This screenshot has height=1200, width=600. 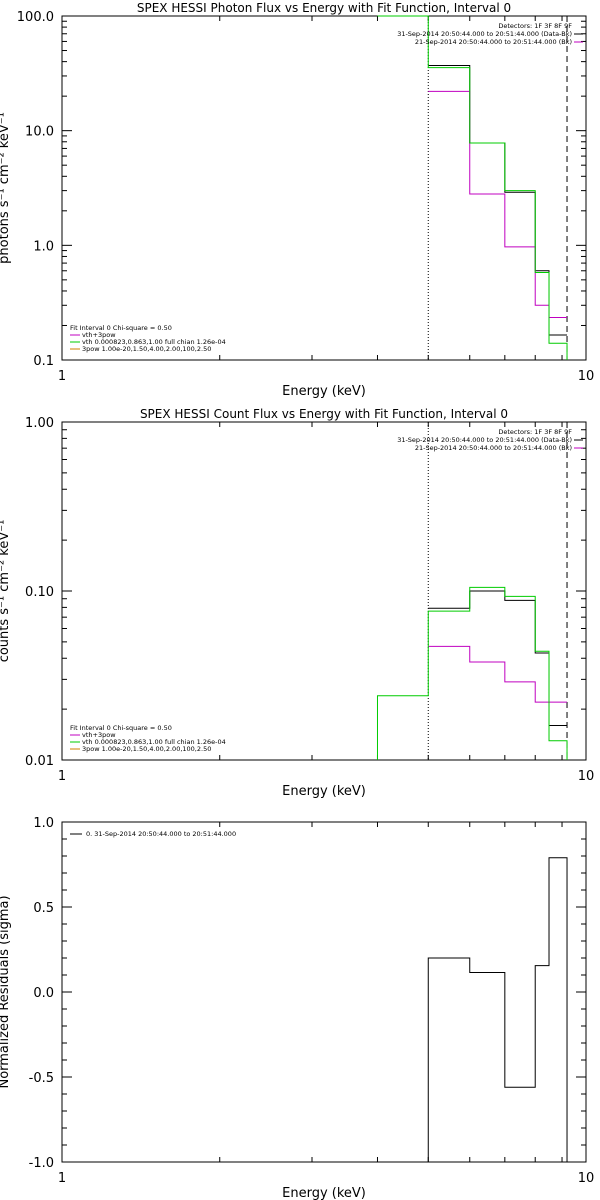 What do you see at coordinates (6, 591) in the screenshot?
I see `y-axis-label: counts s⁻¹ cm⁻² keV⁻¹` at bounding box center [6, 591].